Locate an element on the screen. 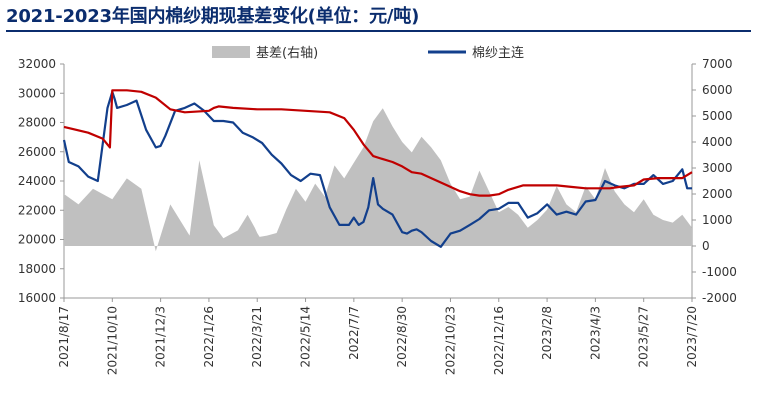  right-tick-label: 1000 is located at coordinates (717, 220).